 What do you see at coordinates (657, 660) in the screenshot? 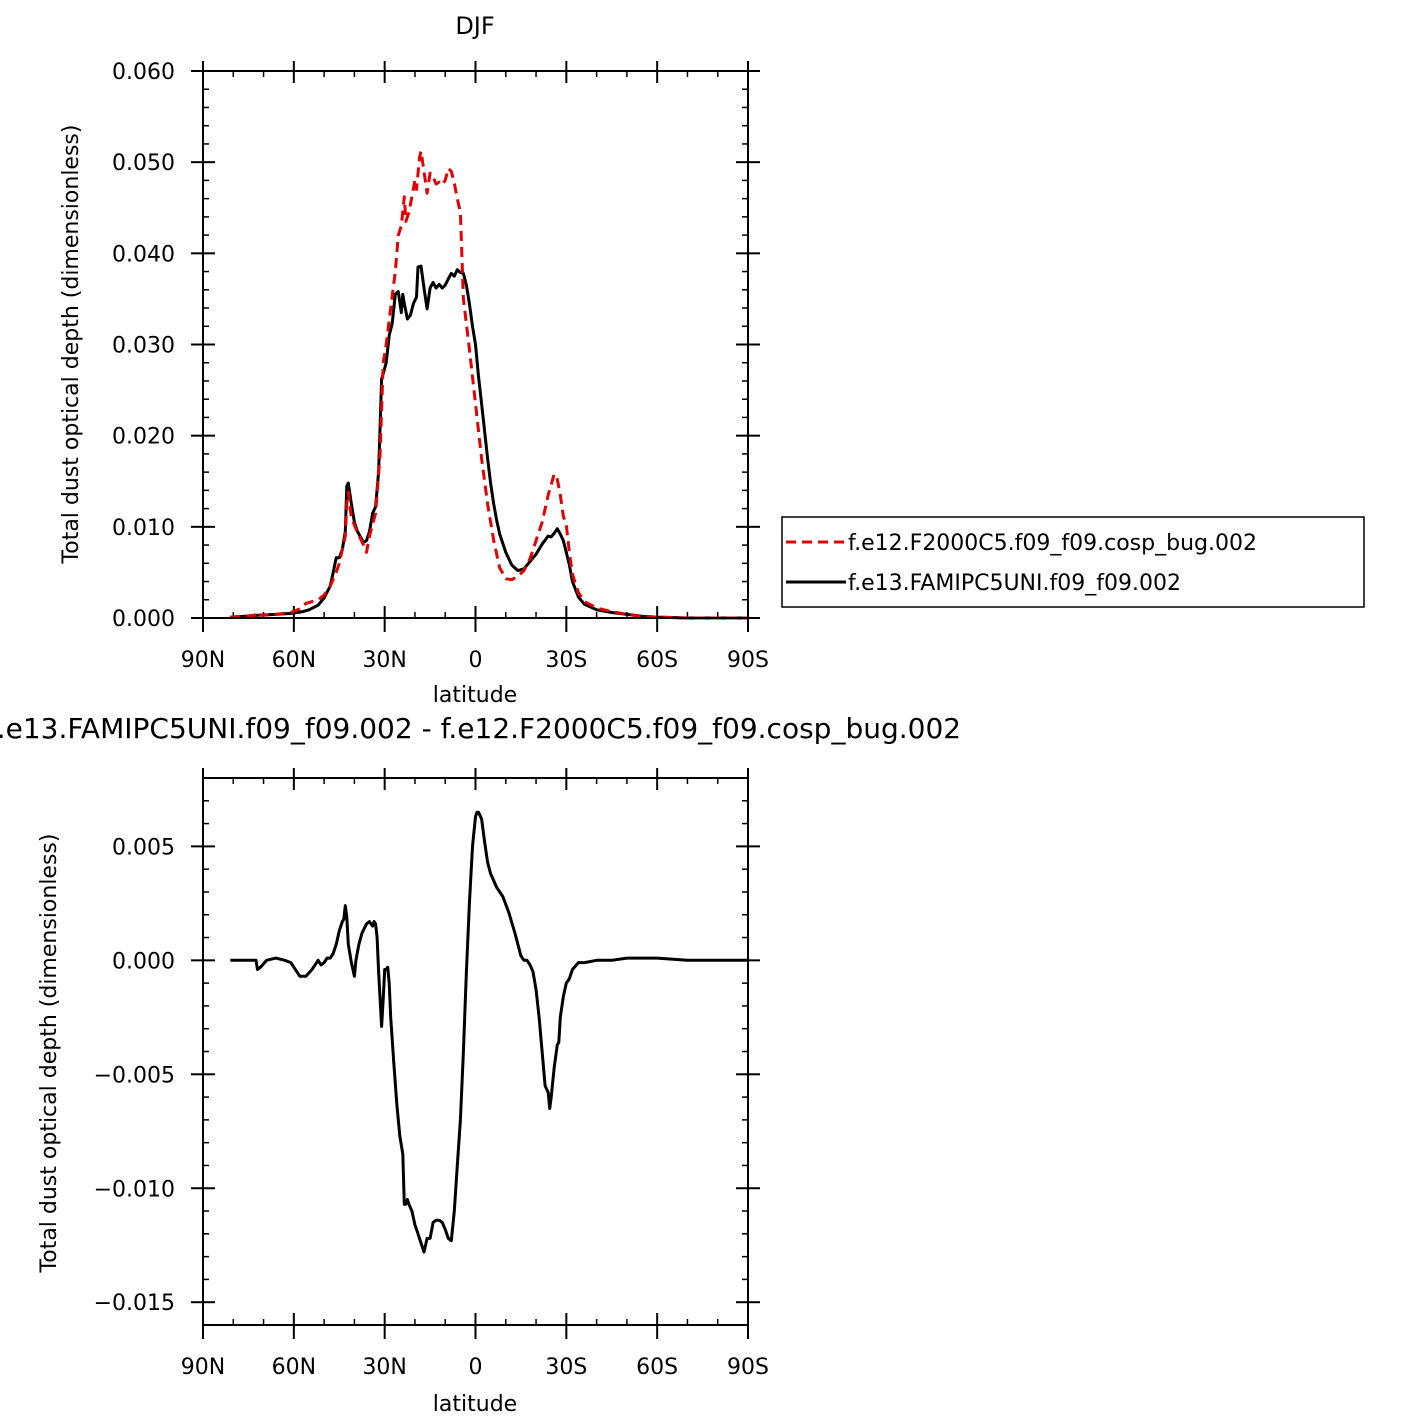
I see `top-x-tick-label: 60S` at bounding box center [657, 660].